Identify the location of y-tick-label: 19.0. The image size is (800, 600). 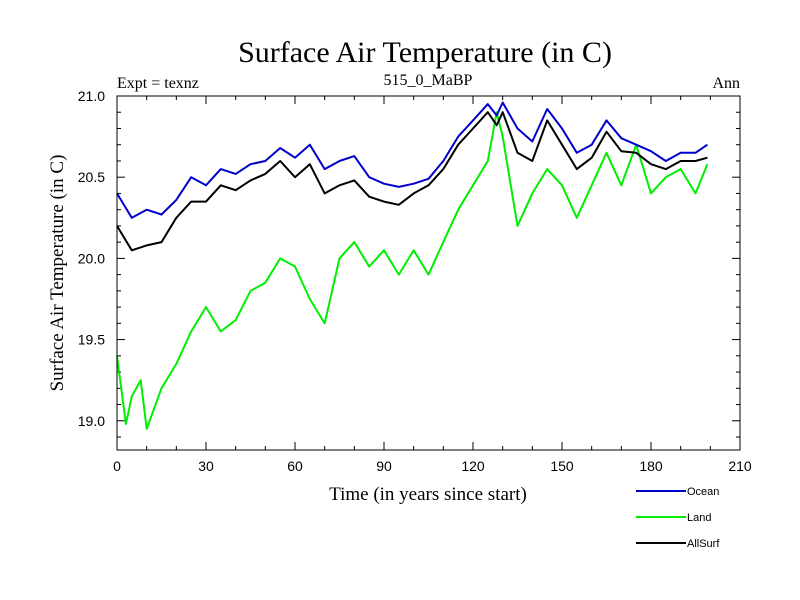
(91, 421).